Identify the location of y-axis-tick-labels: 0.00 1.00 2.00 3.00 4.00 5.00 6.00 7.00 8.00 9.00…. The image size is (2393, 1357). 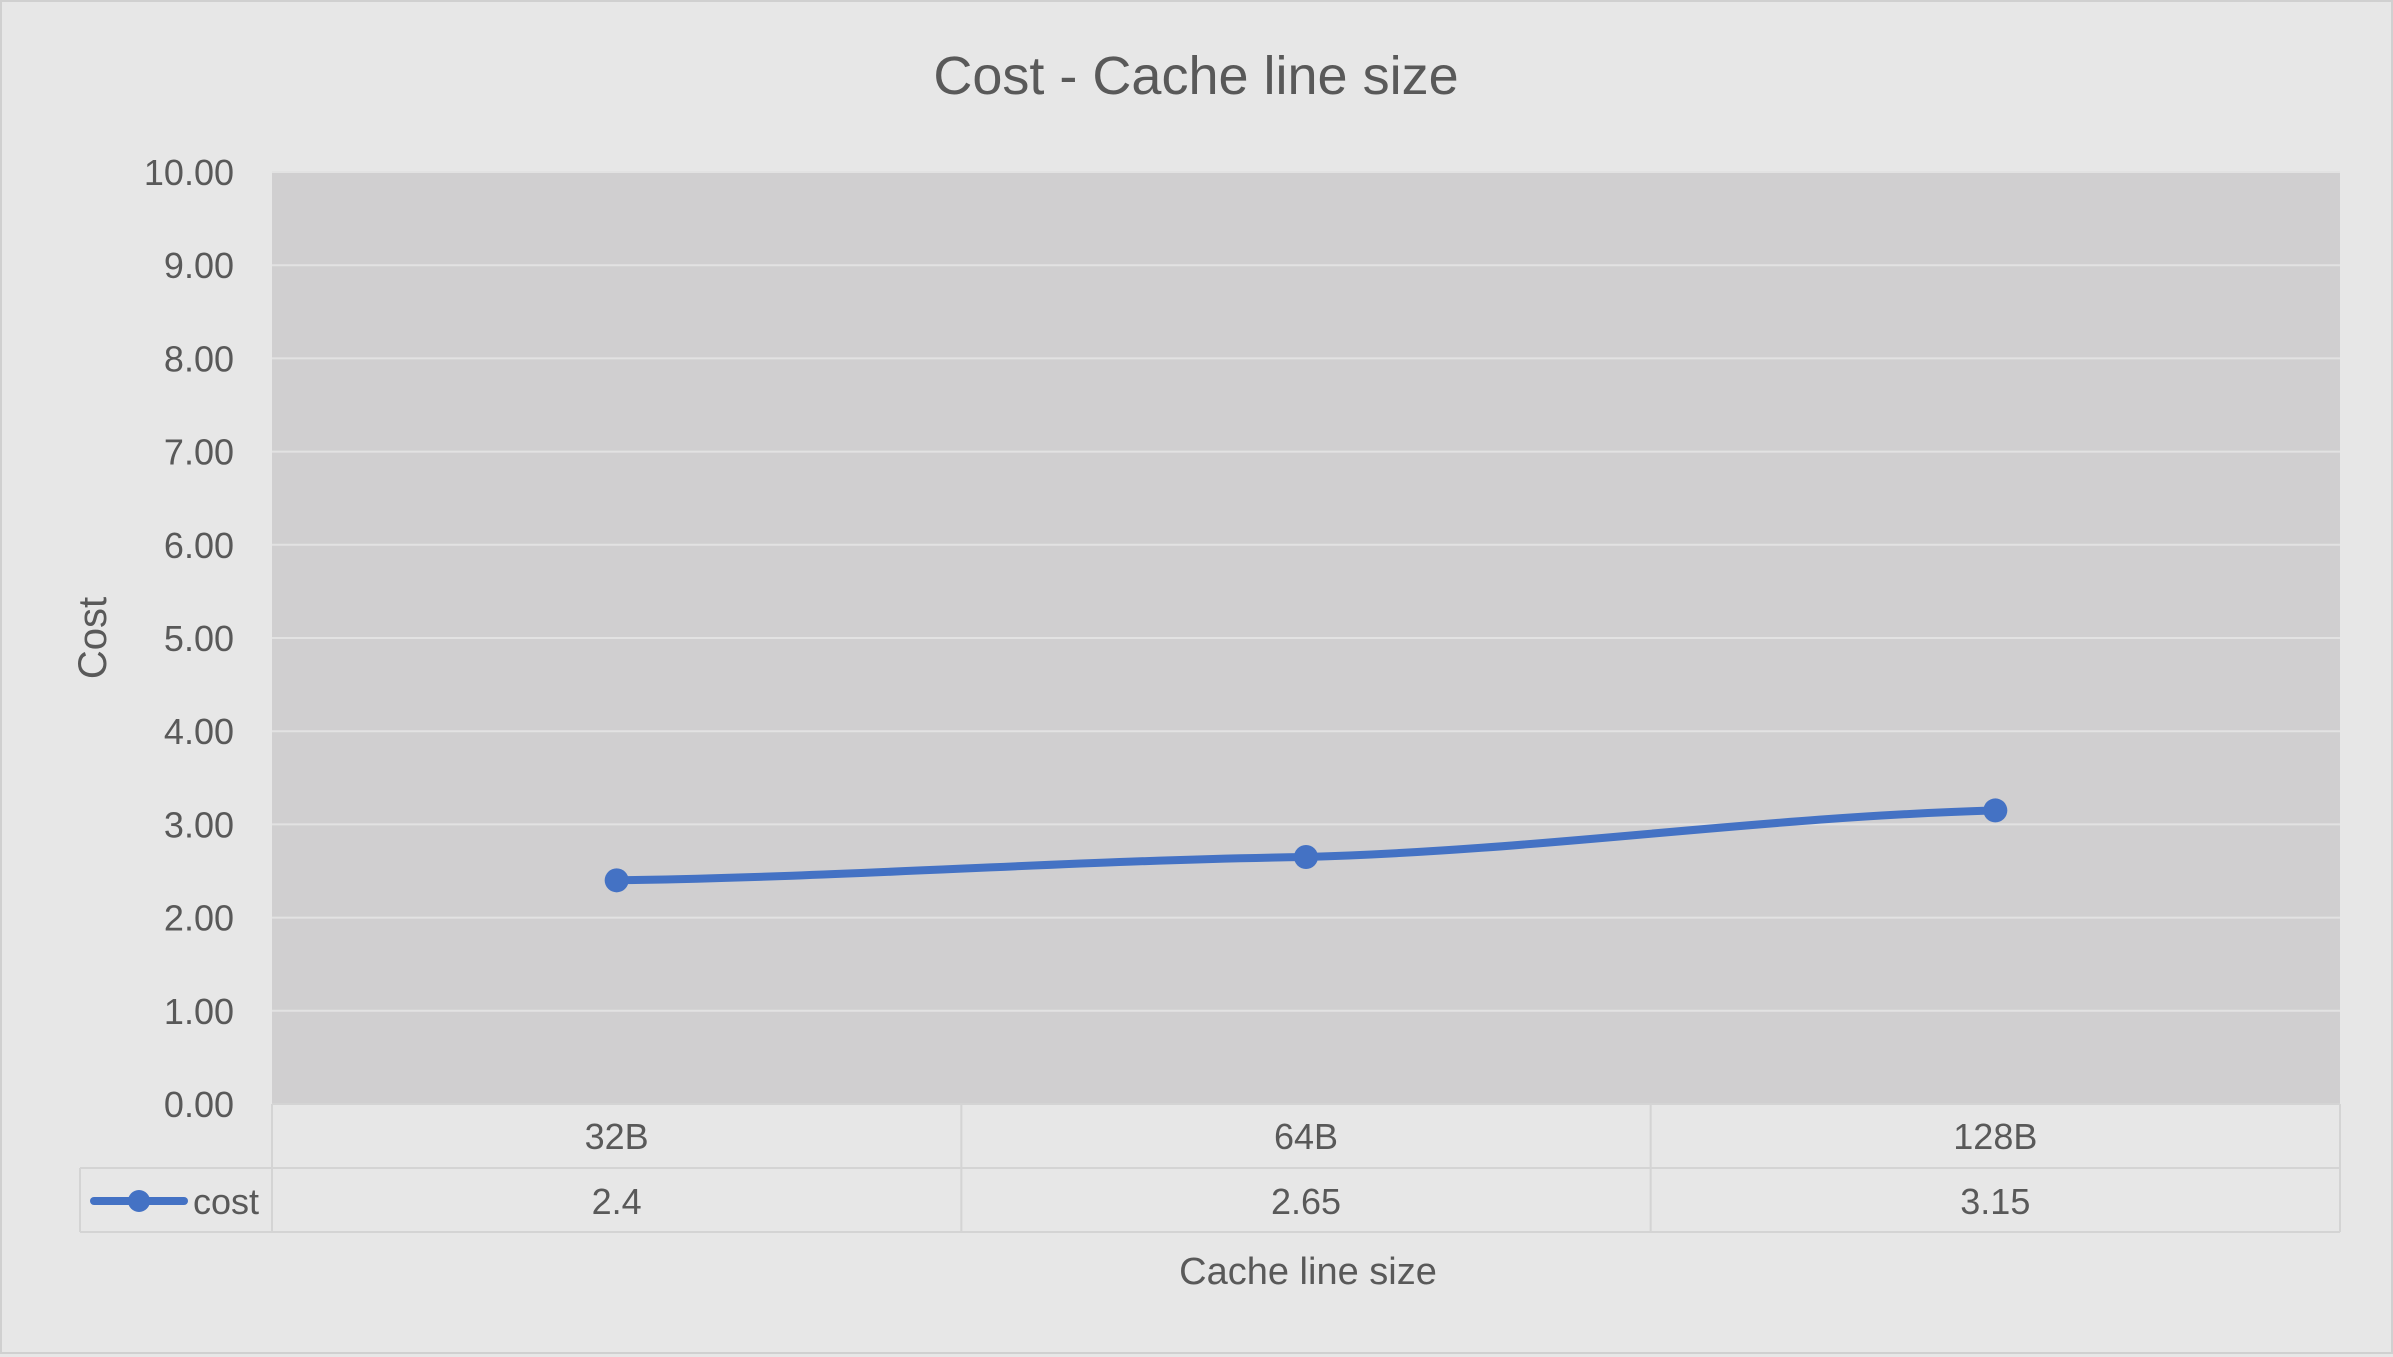
(189, 638).